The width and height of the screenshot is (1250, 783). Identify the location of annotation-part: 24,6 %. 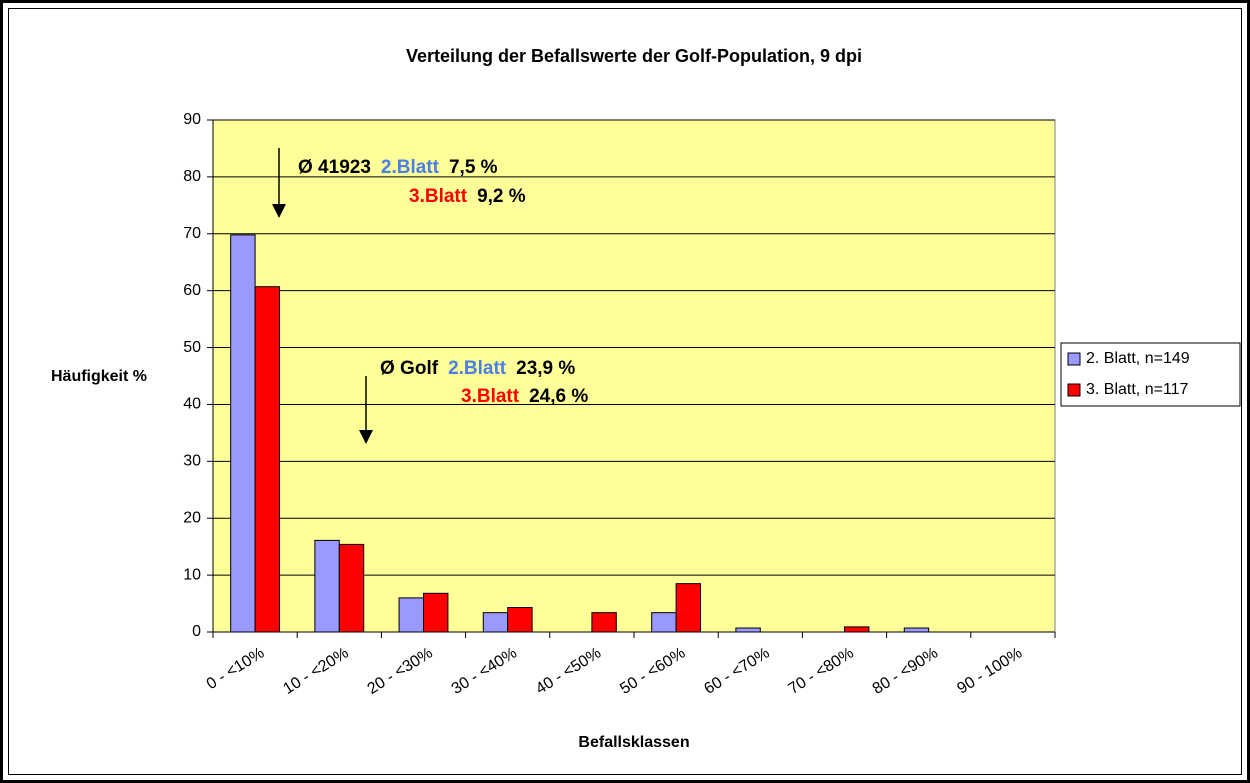
(558, 396).